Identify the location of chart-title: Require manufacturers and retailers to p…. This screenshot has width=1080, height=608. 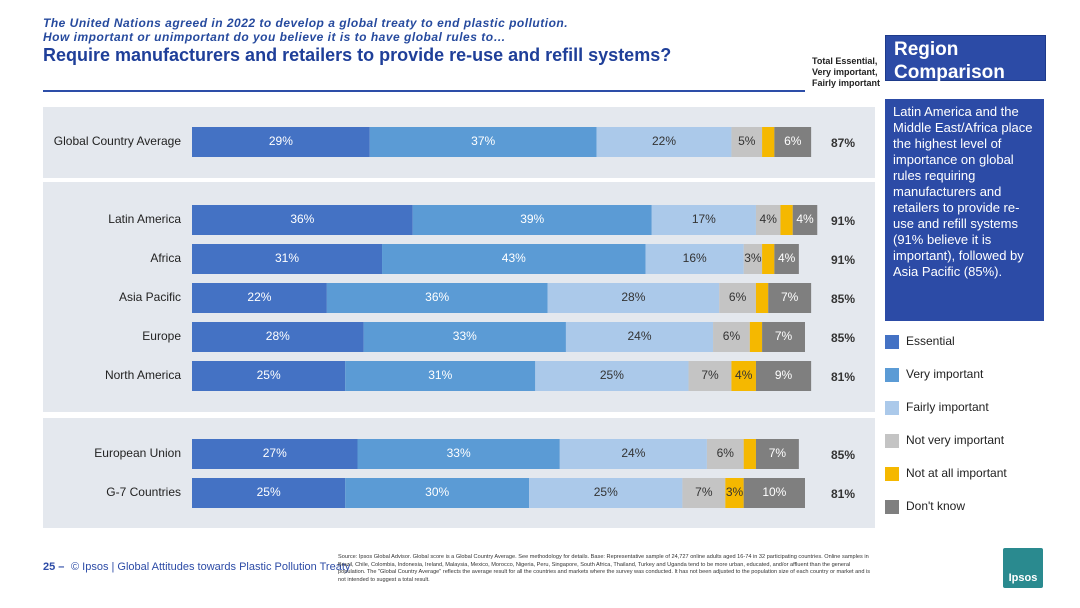
(357, 55).